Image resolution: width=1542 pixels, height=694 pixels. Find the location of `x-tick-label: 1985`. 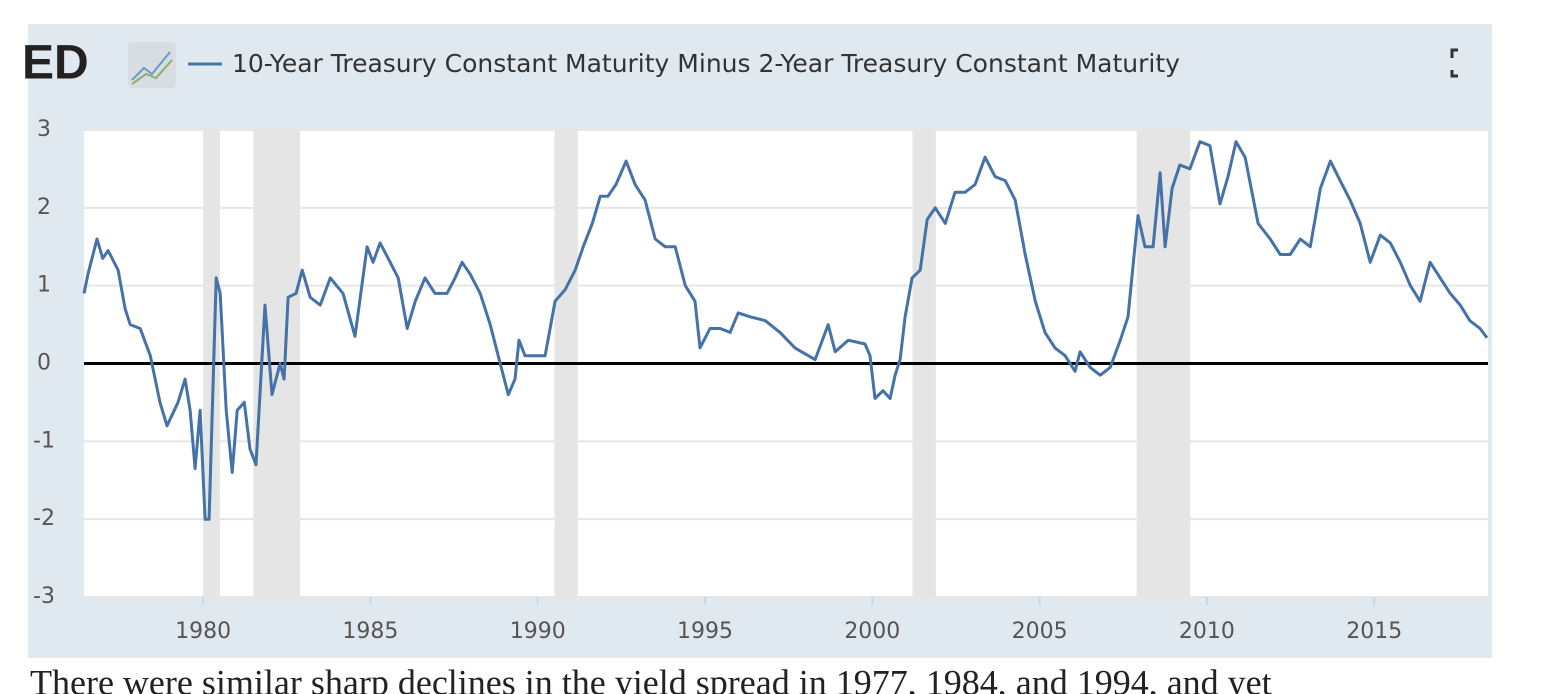

x-tick-label: 1985 is located at coordinates (370, 631).